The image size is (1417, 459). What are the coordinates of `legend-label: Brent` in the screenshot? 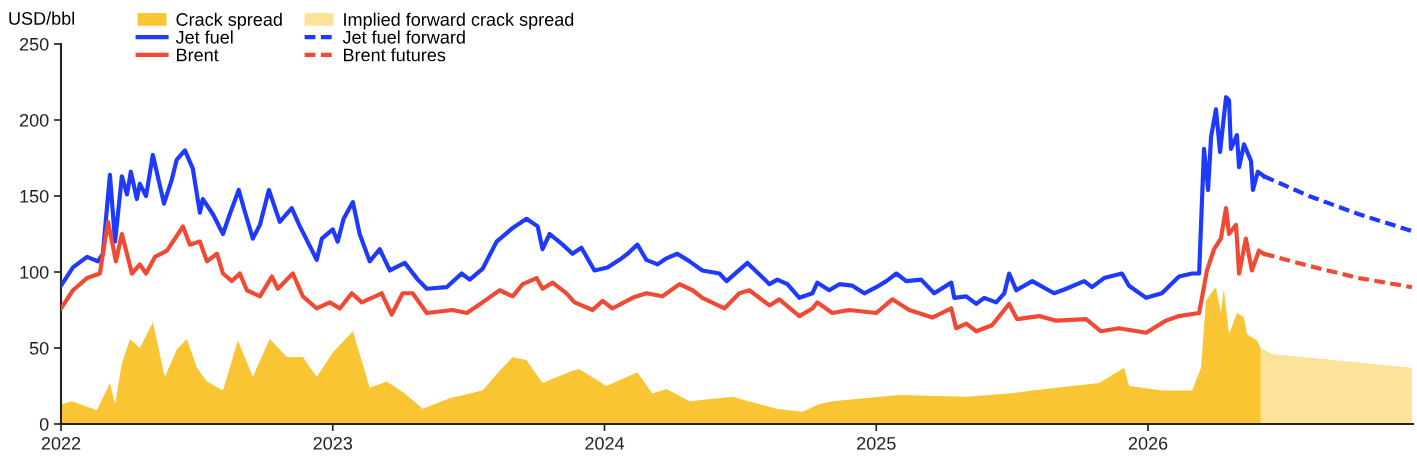 It's located at (198, 55).